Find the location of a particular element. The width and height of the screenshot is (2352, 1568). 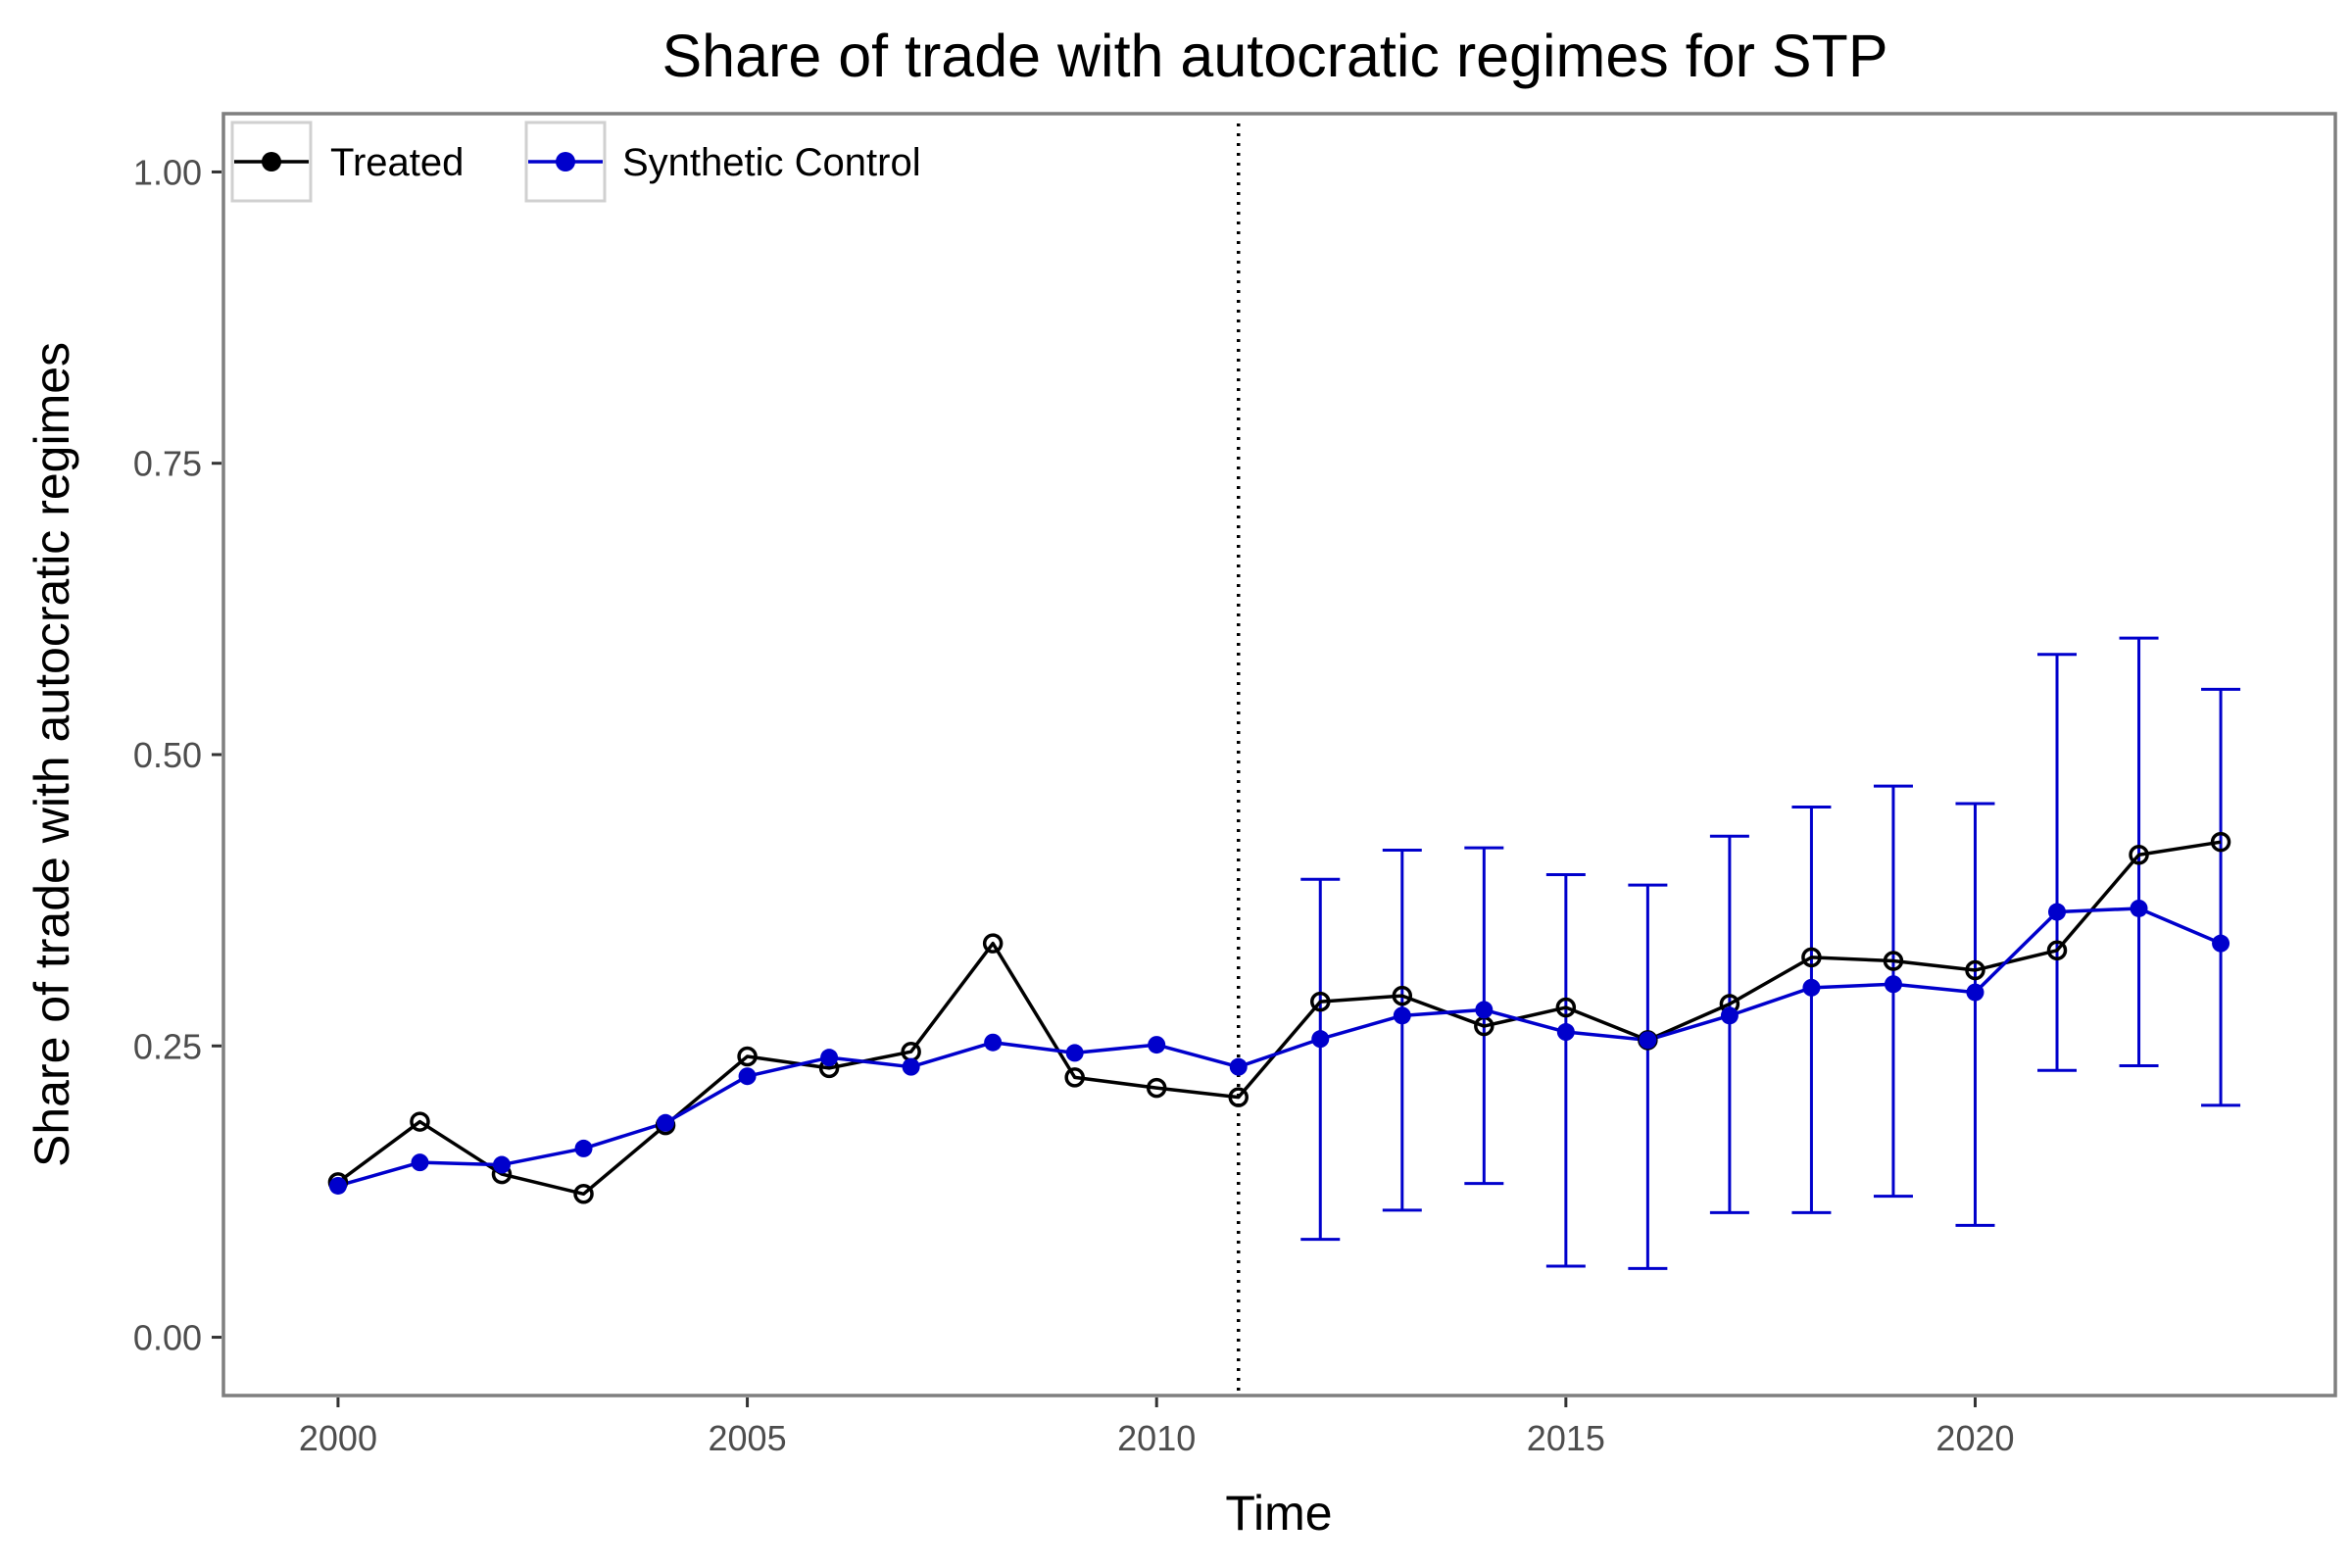

x-tick-label: 2005 is located at coordinates (748, 1438).